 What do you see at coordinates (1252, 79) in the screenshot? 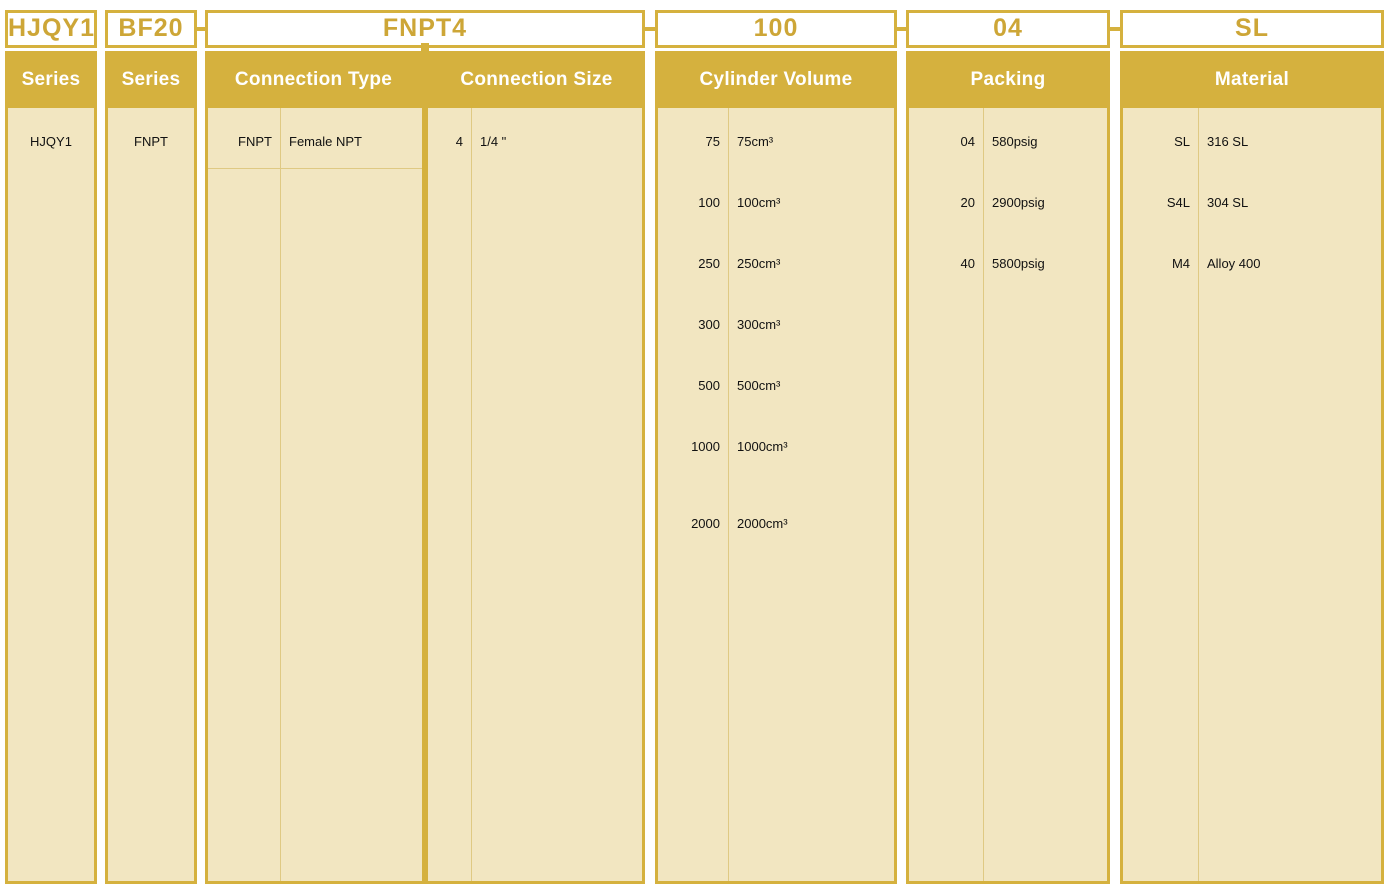
I see `column-header: Material` at bounding box center [1252, 79].